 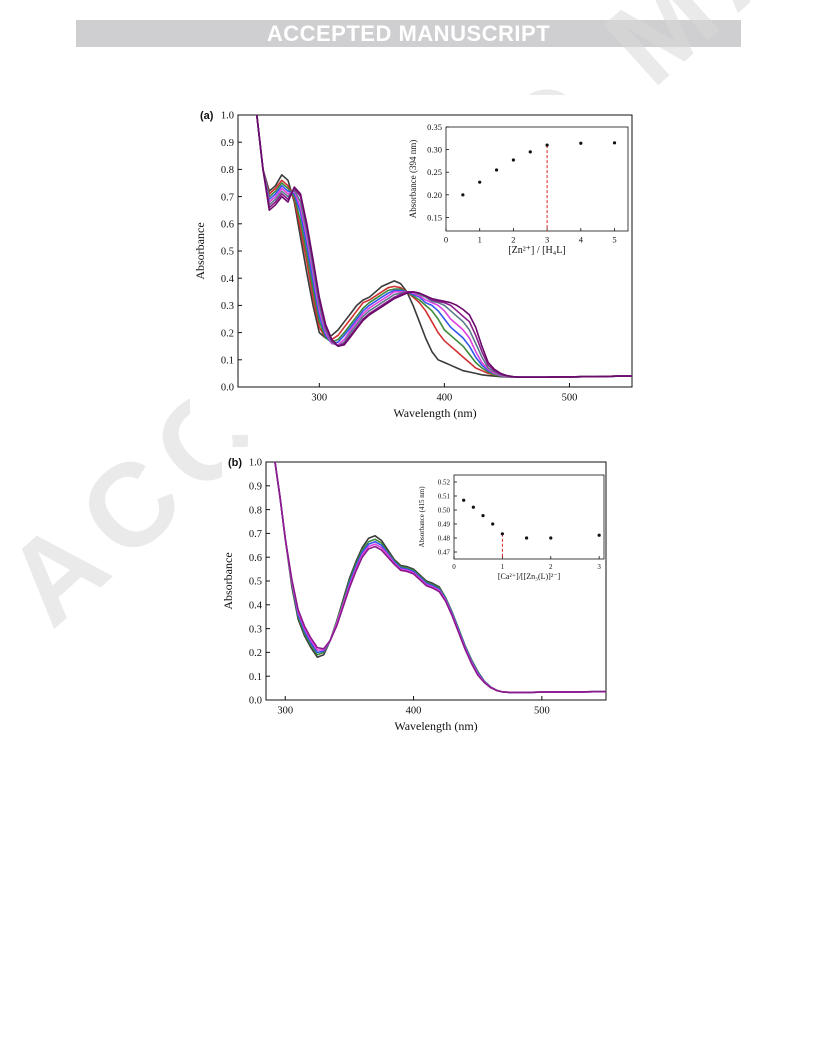 What do you see at coordinates (454, 567) in the screenshot?
I see `chart-b-inset-x-tick-label: 0` at bounding box center [454, 567].